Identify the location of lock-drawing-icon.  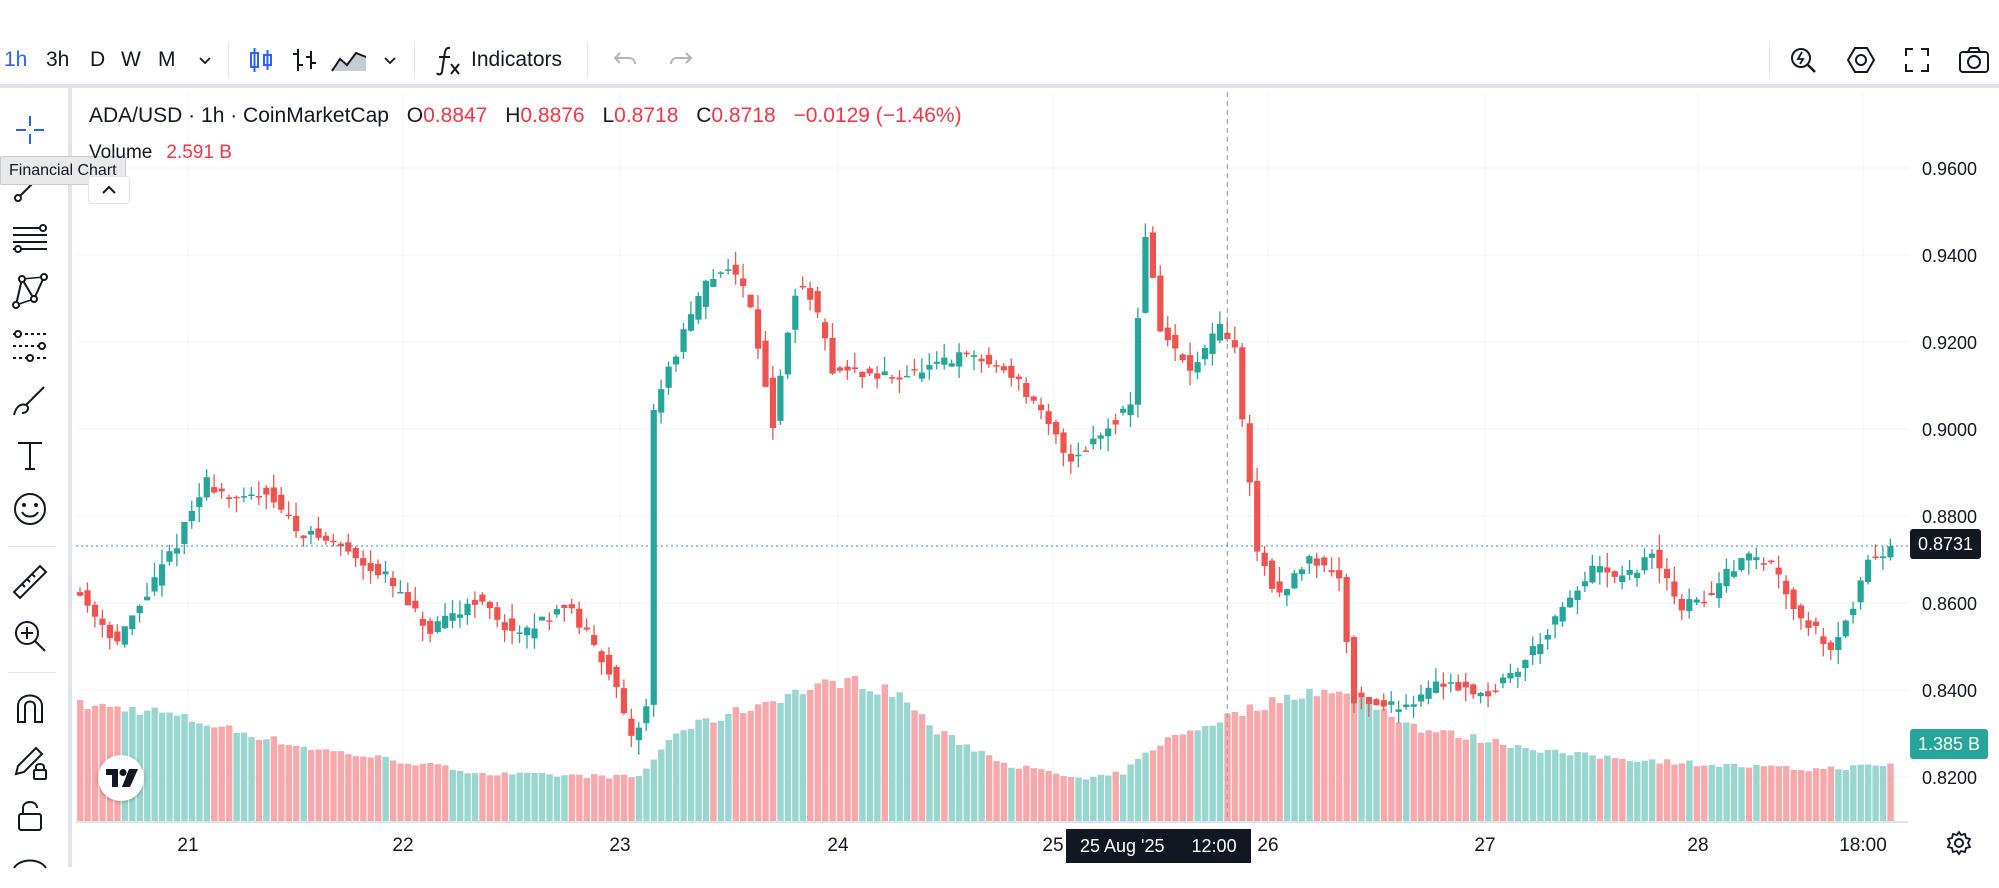
(30, 762).